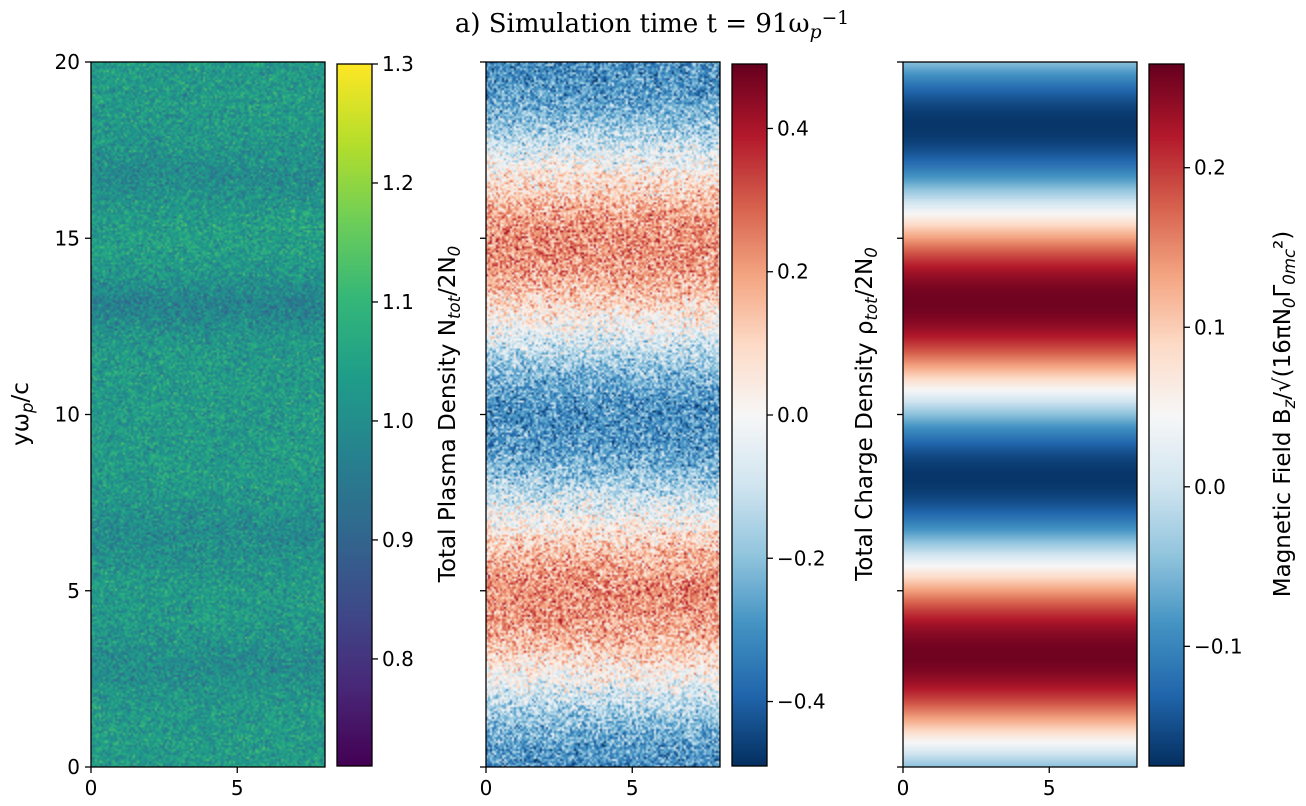 This screenshot has height=806, width=1306. What do you see at coordinates (73, 591) in the screenshot?
I see `y-tick-label: 5` at bounding box center [73, 591].